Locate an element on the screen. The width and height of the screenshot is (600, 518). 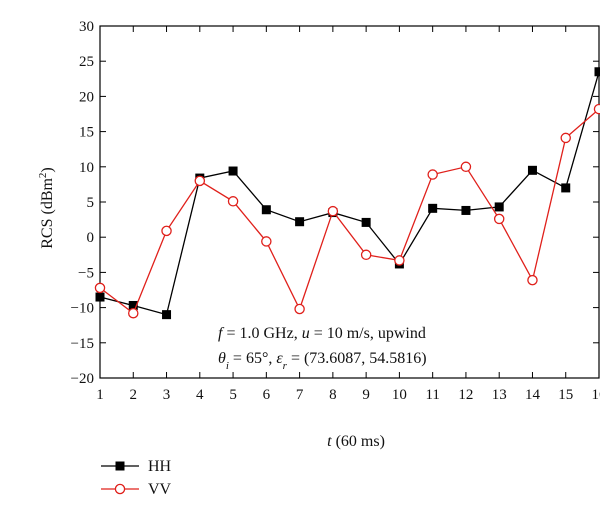
legend-vv-label: VV is located at coordinates (160, 489).